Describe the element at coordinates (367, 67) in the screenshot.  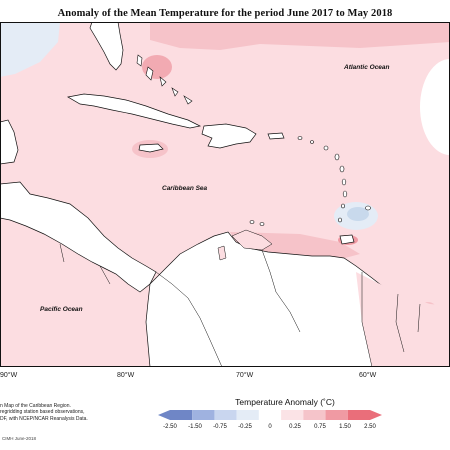
I see `label-atlantic-ocean: Atlantic Ocean` at that location.